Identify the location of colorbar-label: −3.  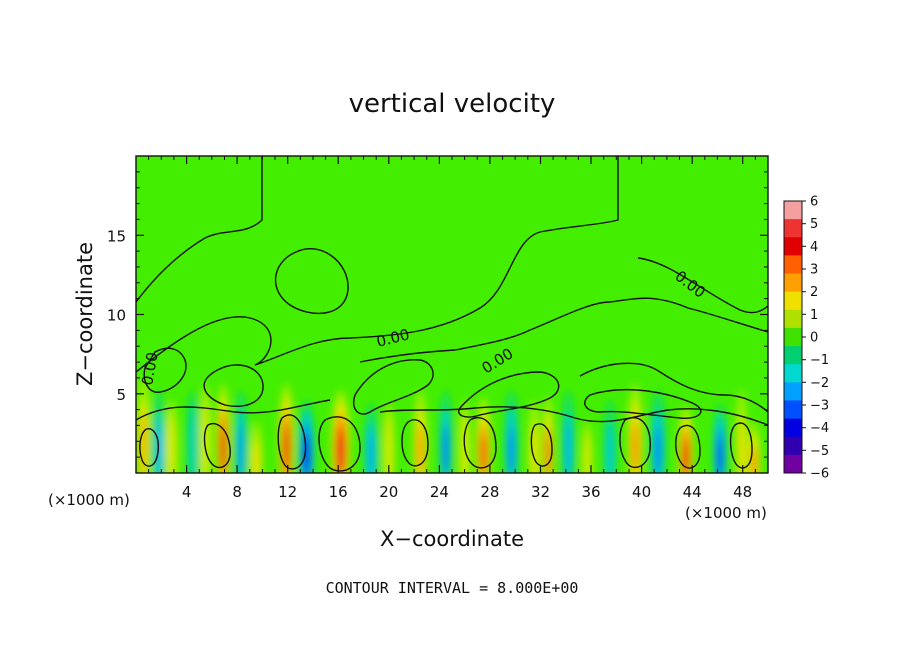
(819, 406).